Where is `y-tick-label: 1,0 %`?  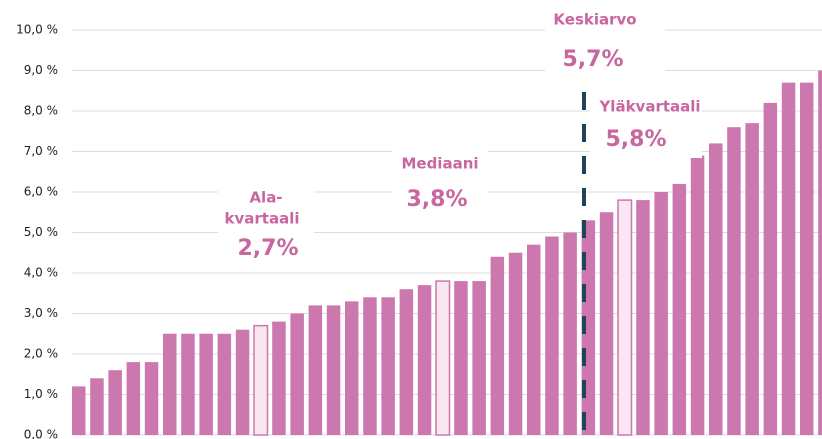 y-tick-label: 1,0 % is located at coordinates (41, 394).